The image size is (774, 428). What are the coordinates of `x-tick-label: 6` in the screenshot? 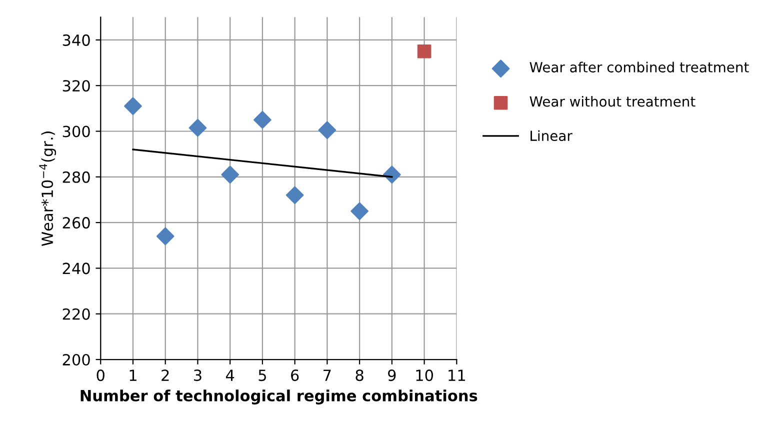 It's located at (295, 376).